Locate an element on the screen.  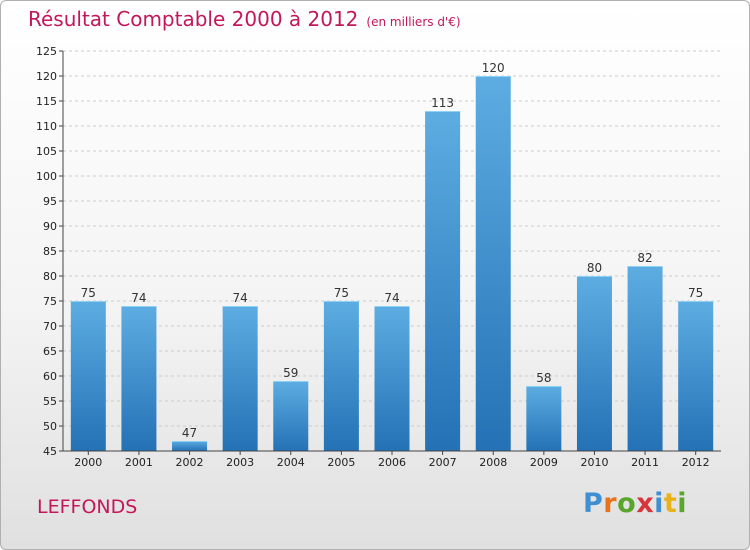
bar-2001 is located at coordinates (139, 378).